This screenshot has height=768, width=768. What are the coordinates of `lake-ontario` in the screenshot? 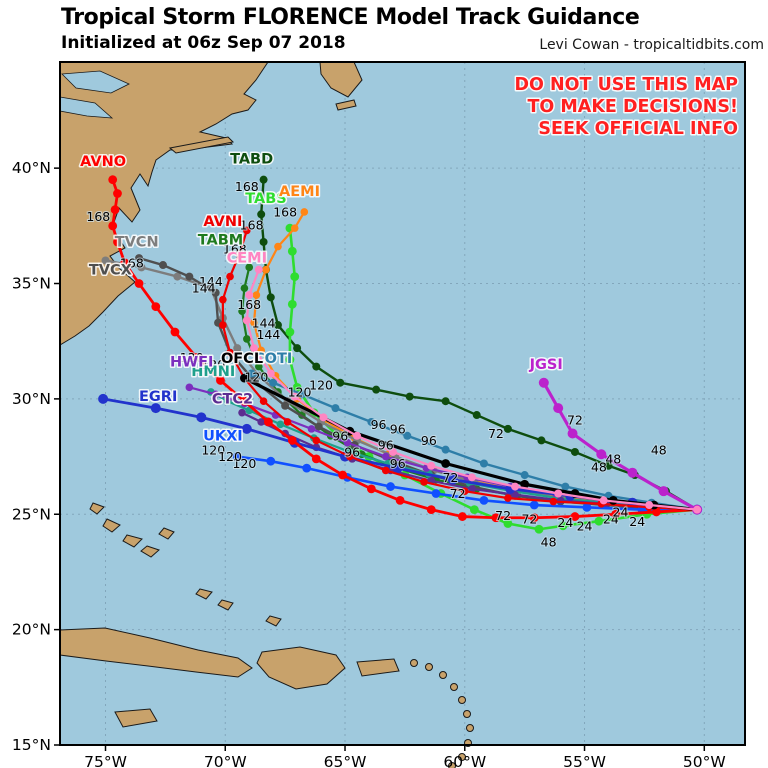 It's located at (95, 82).